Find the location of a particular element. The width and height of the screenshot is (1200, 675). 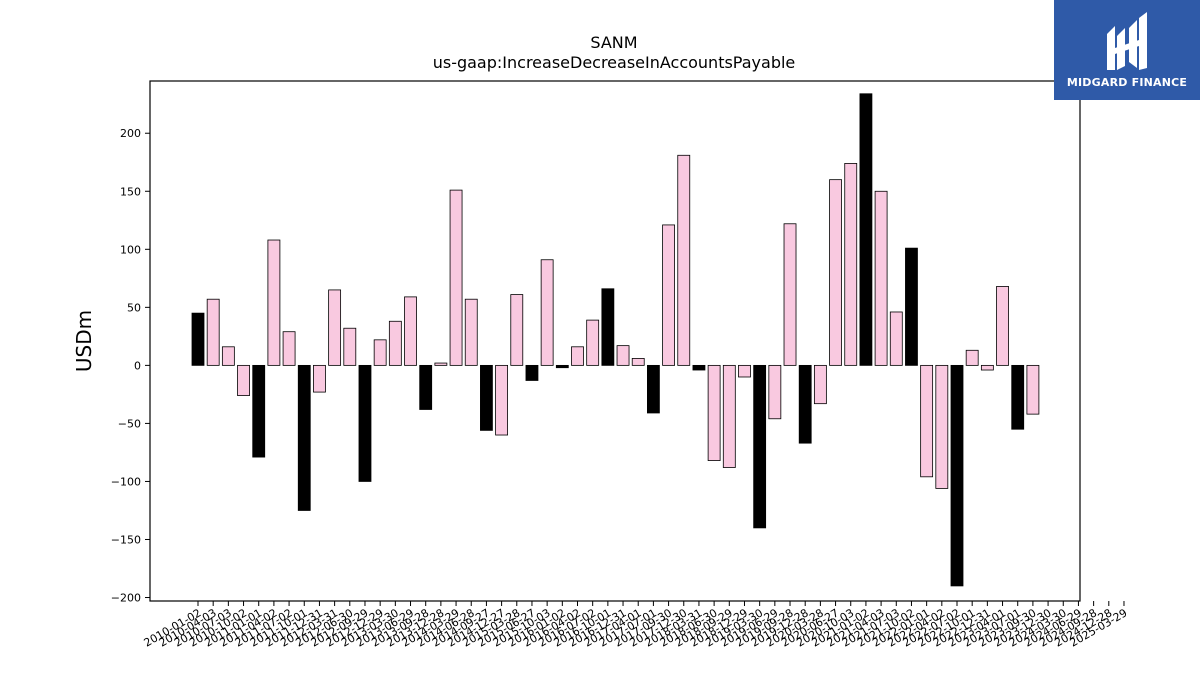

brand-logo: MIDGARD FINANCE is located at coordinates (1127, 50).